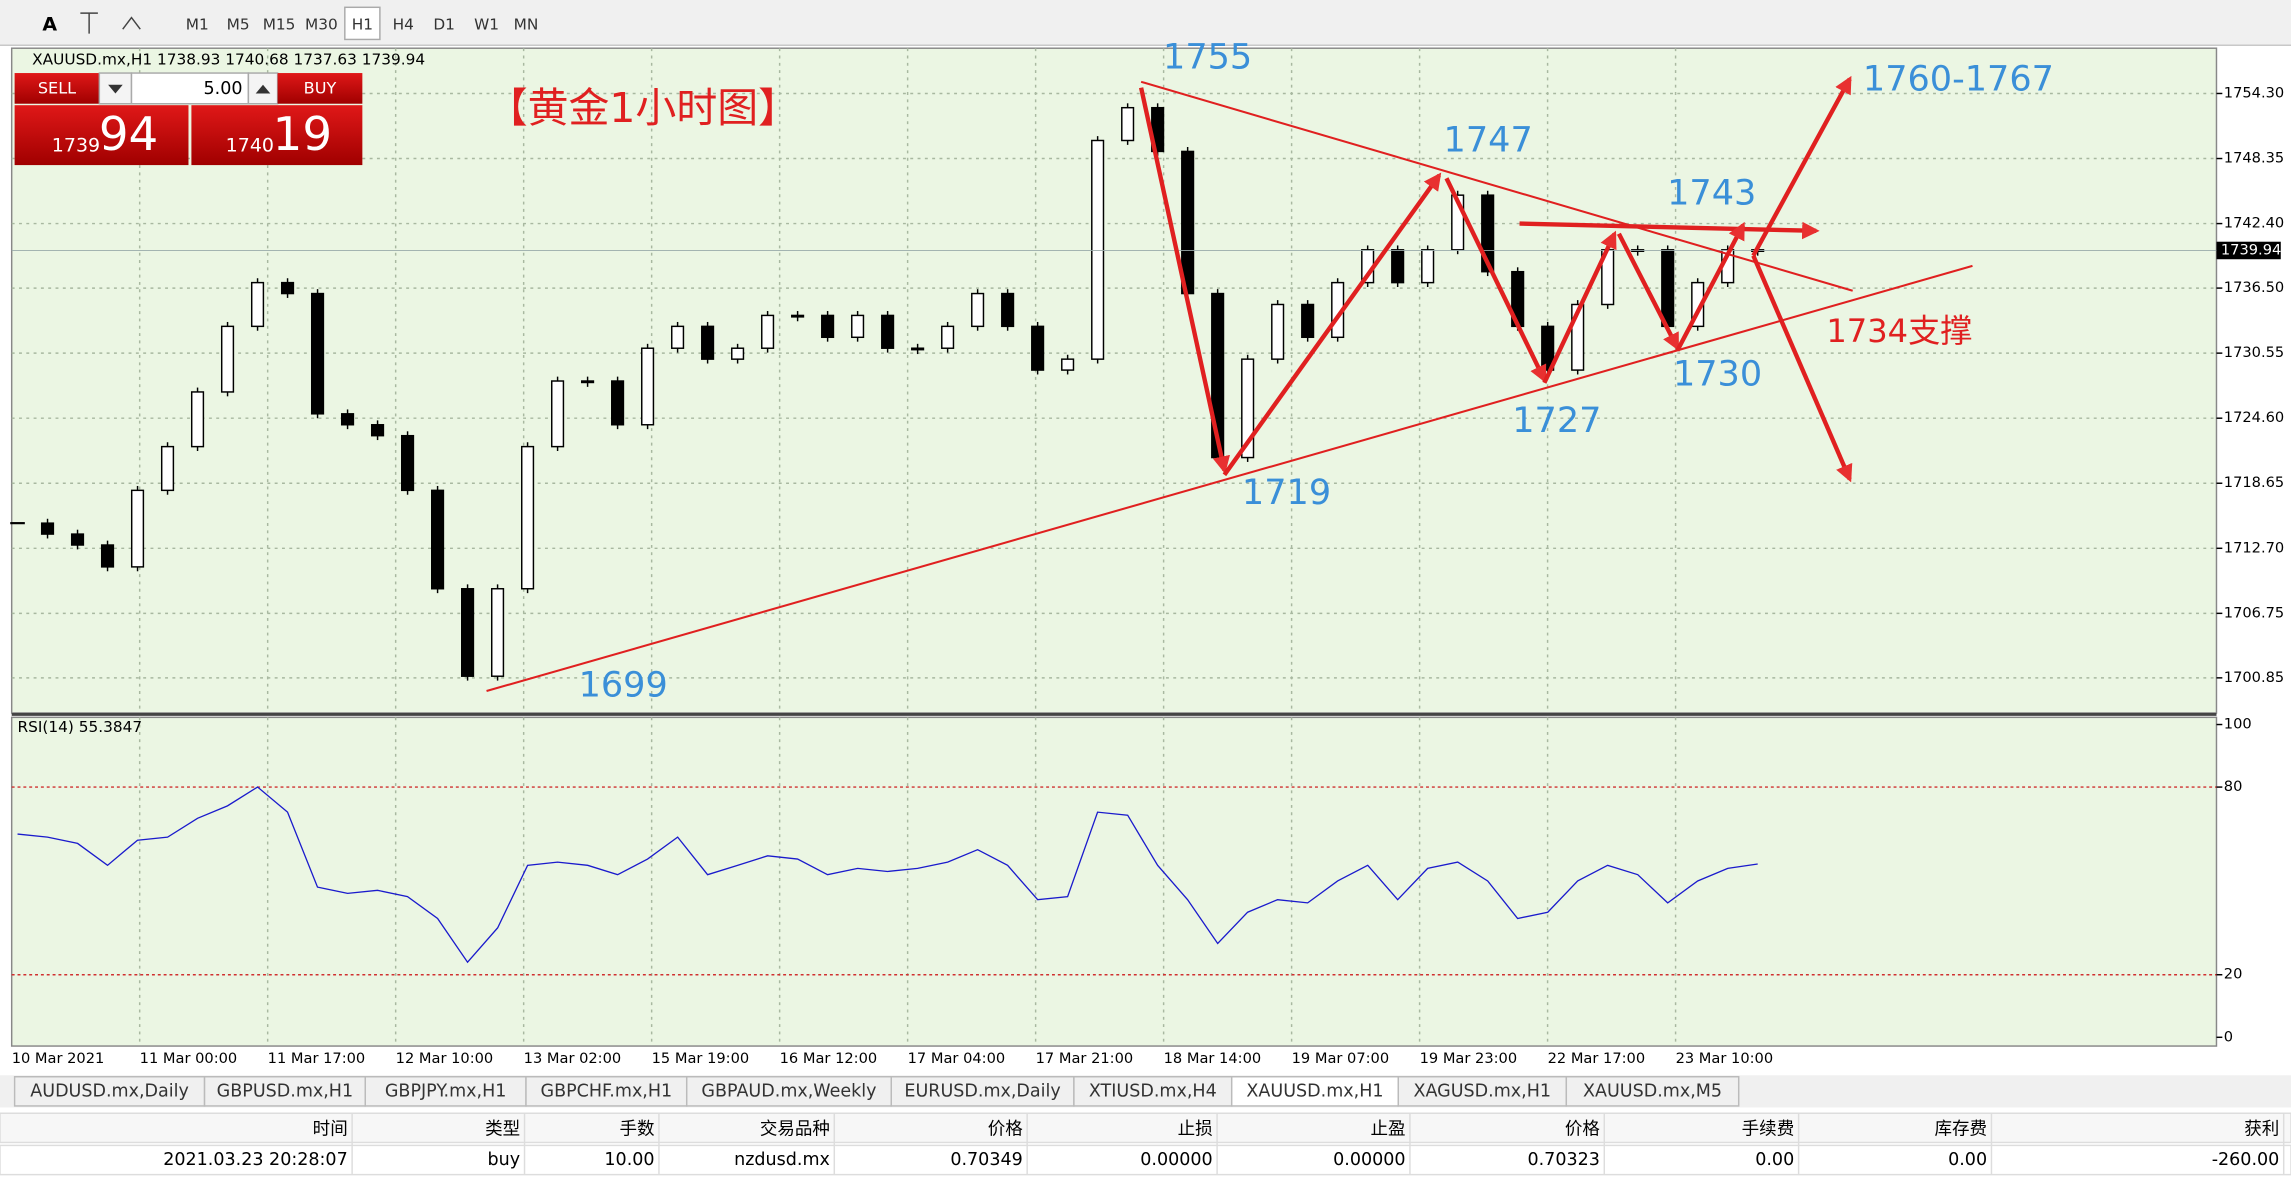  I want to click on toolbar-button: M5, so click(238, 24).